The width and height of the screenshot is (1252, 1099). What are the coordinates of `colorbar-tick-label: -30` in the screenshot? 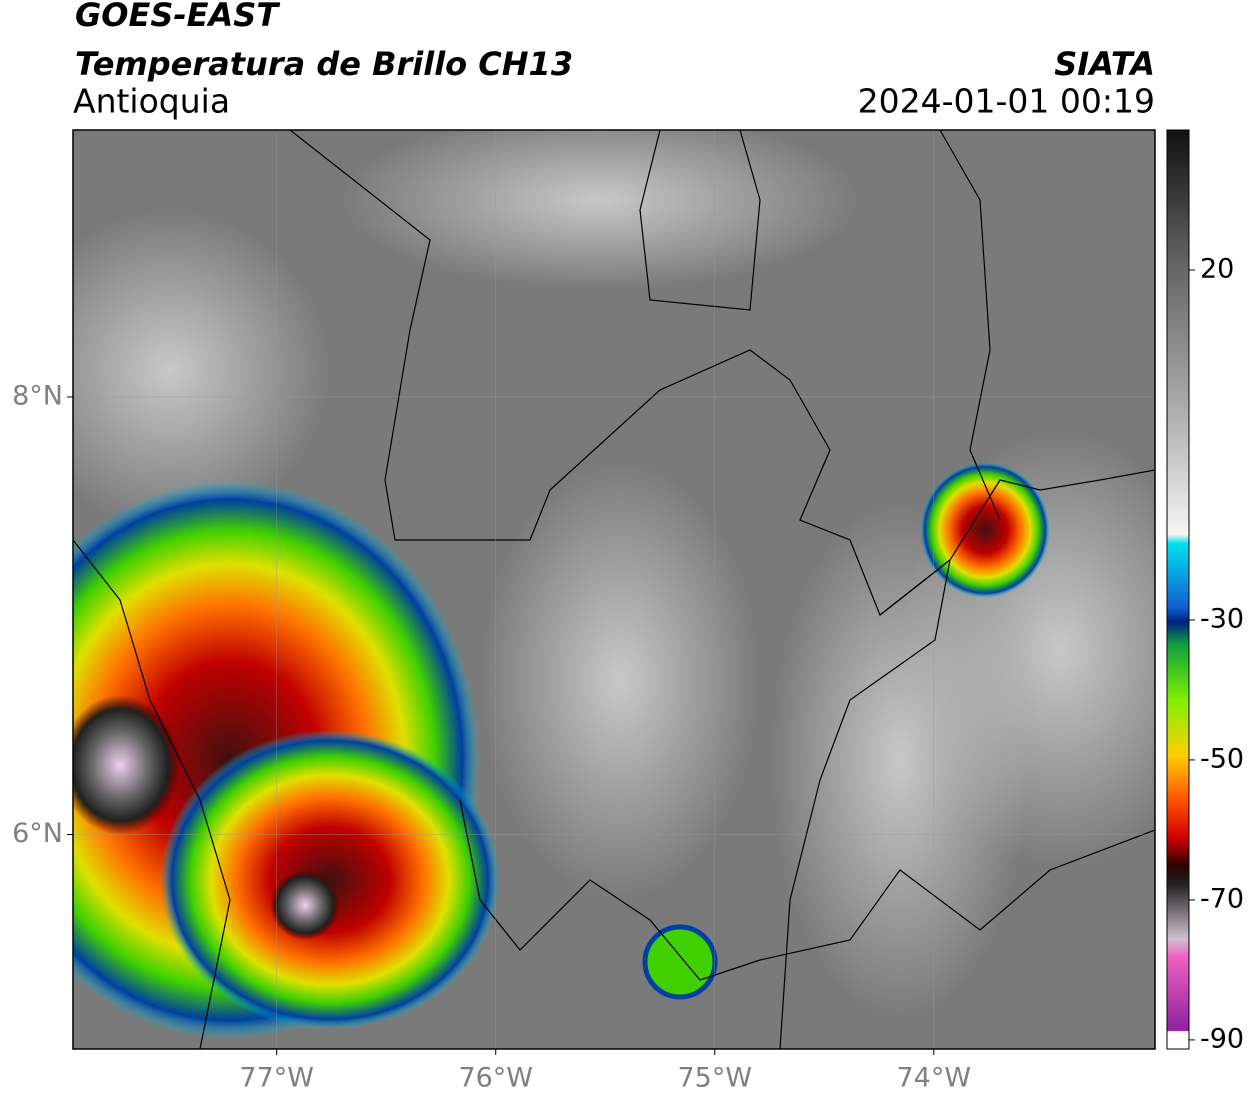 It's located at (1222, 618).